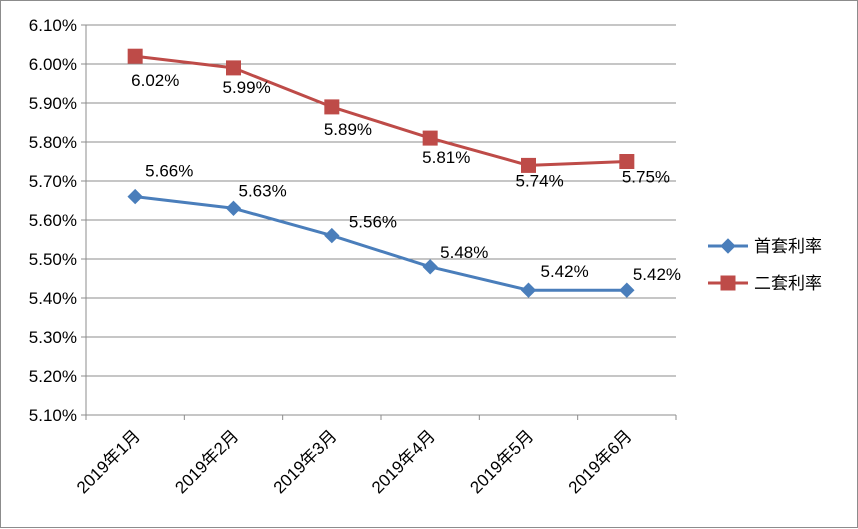 The image size is (858, 529). Describe the element at coordinates (53, 337) in the screenshot. I see `y-tick-label: 5.30%` at that location.